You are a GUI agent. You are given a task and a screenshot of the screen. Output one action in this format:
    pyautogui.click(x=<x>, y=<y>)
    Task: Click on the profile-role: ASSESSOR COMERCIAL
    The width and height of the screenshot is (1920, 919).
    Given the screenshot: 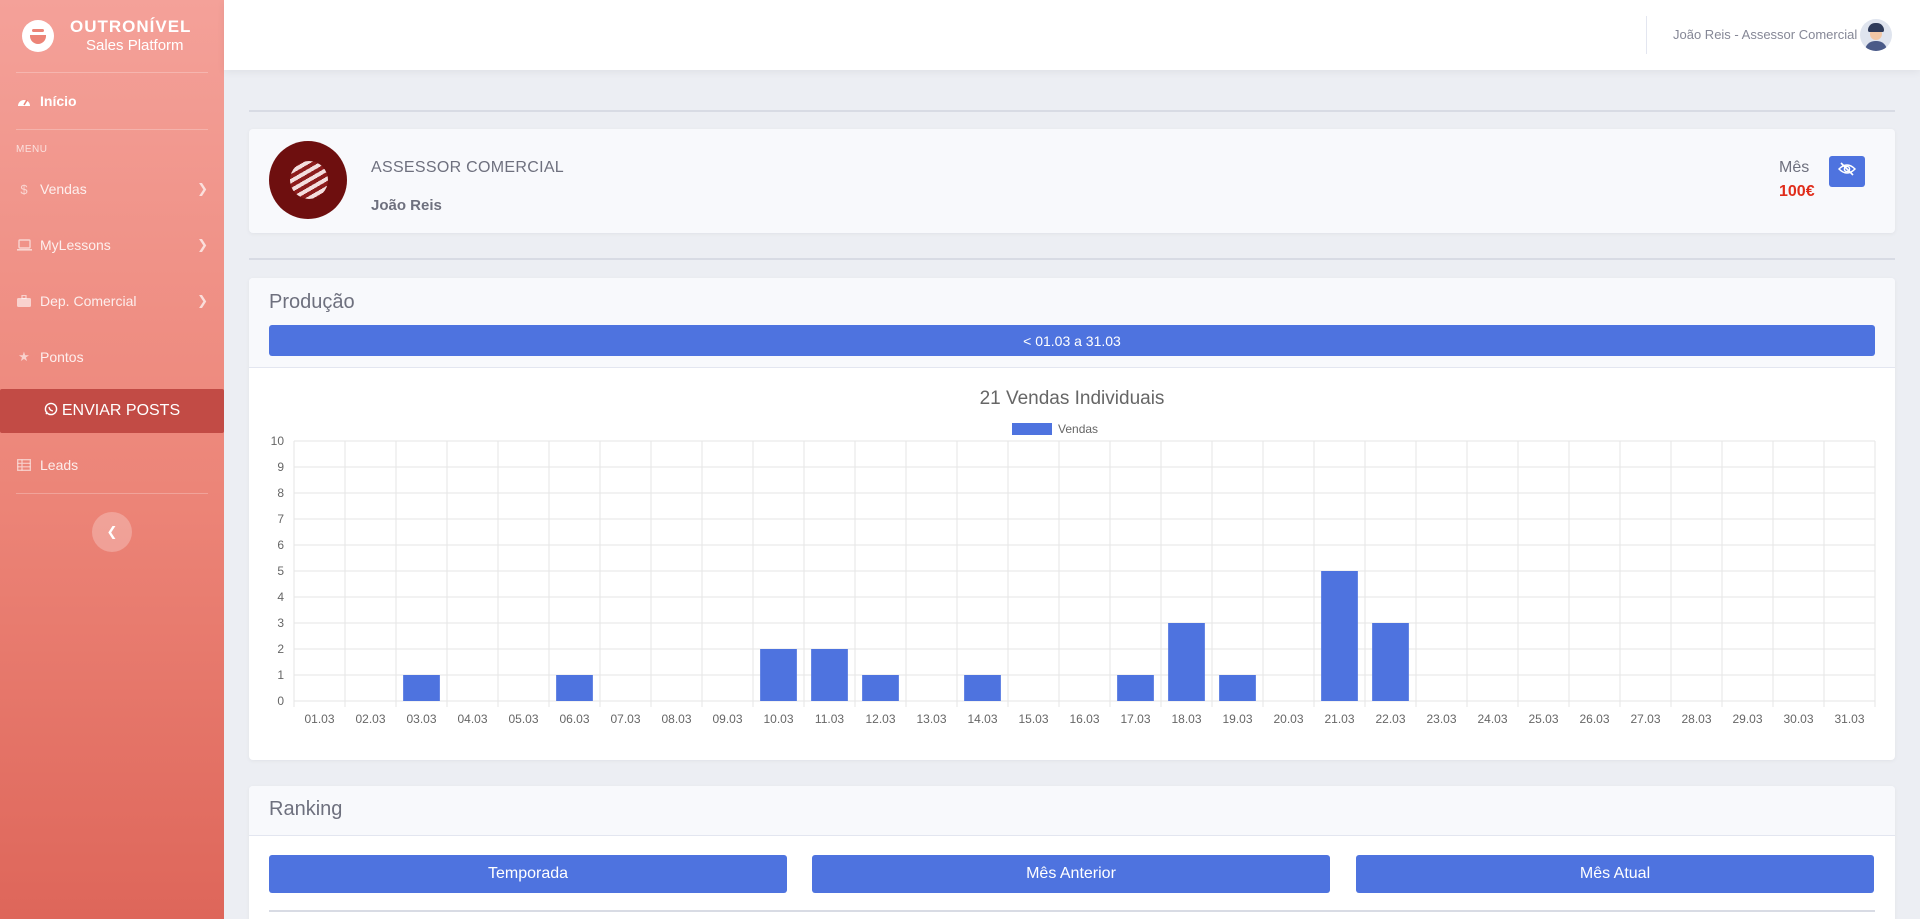 What is the action you would take?
    pyautogui.click(x=468, y=167)
    